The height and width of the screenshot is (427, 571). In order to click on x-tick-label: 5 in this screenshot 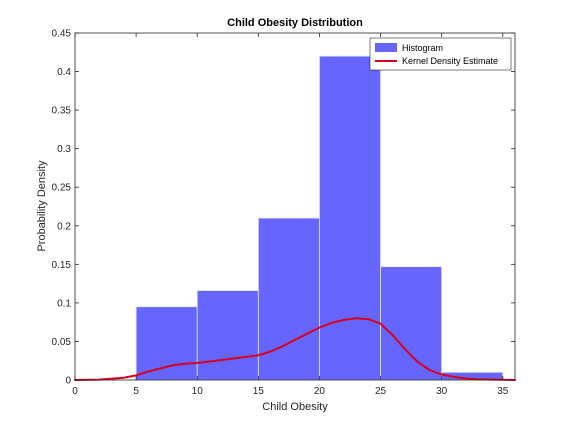, I will do `click(136, 391)`.